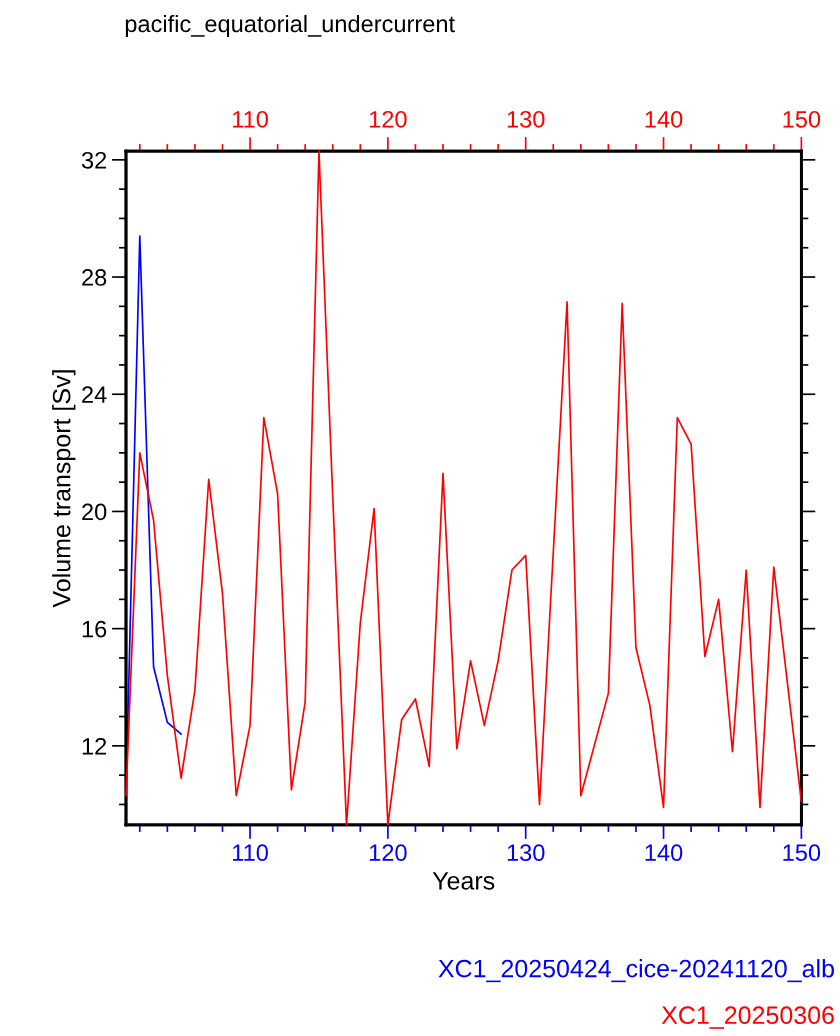  I want to click on y-tick-label: 20, so click(94, 512).